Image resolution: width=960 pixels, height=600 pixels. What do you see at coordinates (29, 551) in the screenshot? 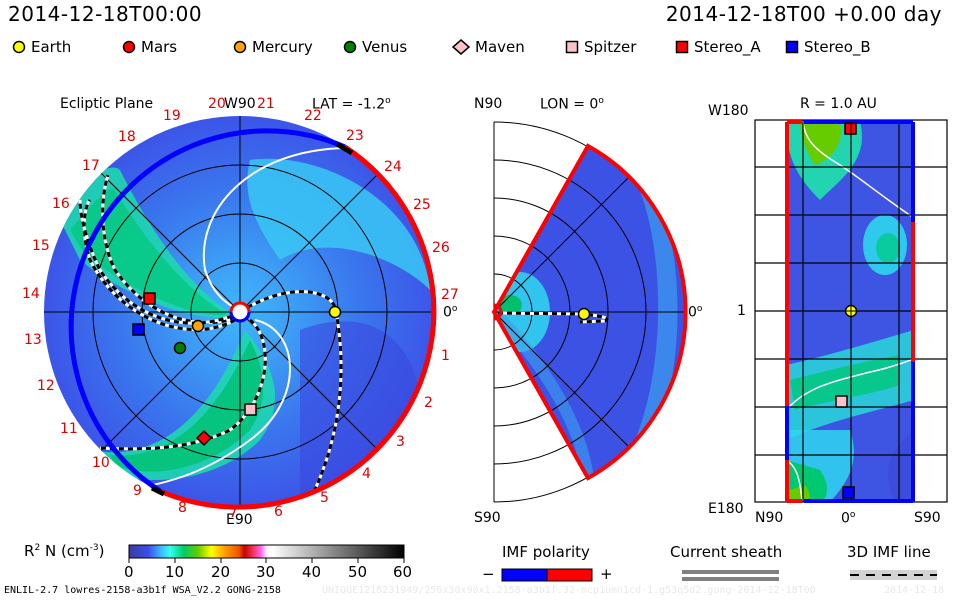
I see `colorbar-label-r: R` at bounding box center [29, 551].